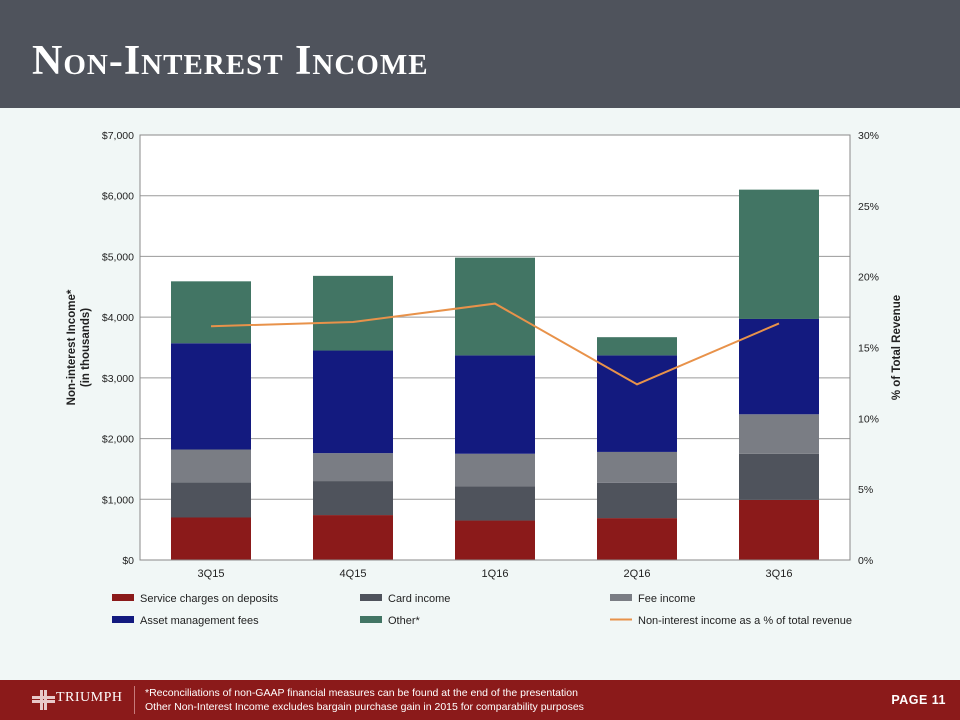 The height and width of the screenshot is (720, 960). Describe the element at coordinates (209, 599) in the screenshot. I see `legend-label: Service charges on deposits` at that location.